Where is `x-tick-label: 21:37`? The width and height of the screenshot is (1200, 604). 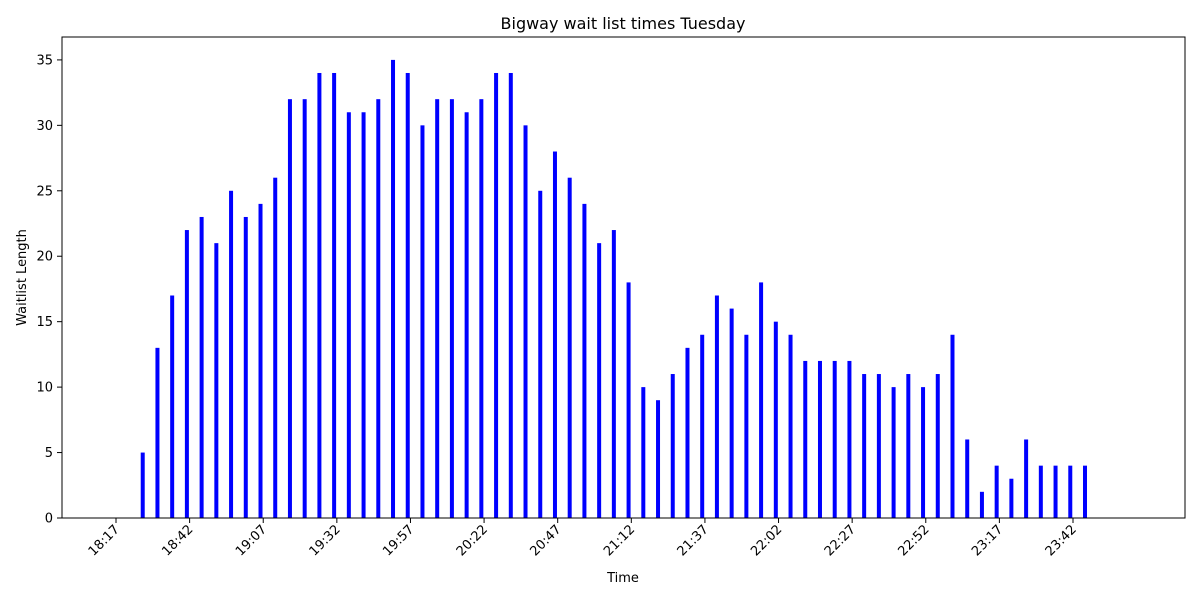
x-tick-label: 21:37 is located at coordinates (693, 540).